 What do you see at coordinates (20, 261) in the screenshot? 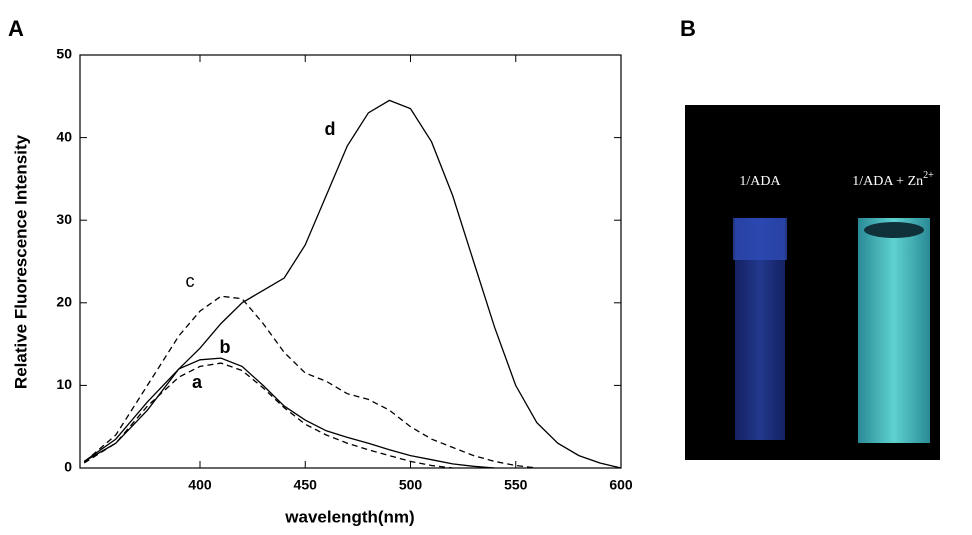
I see `y-axis-title: Relative Fluorescence Intensity` at bounding box center [20, 261].